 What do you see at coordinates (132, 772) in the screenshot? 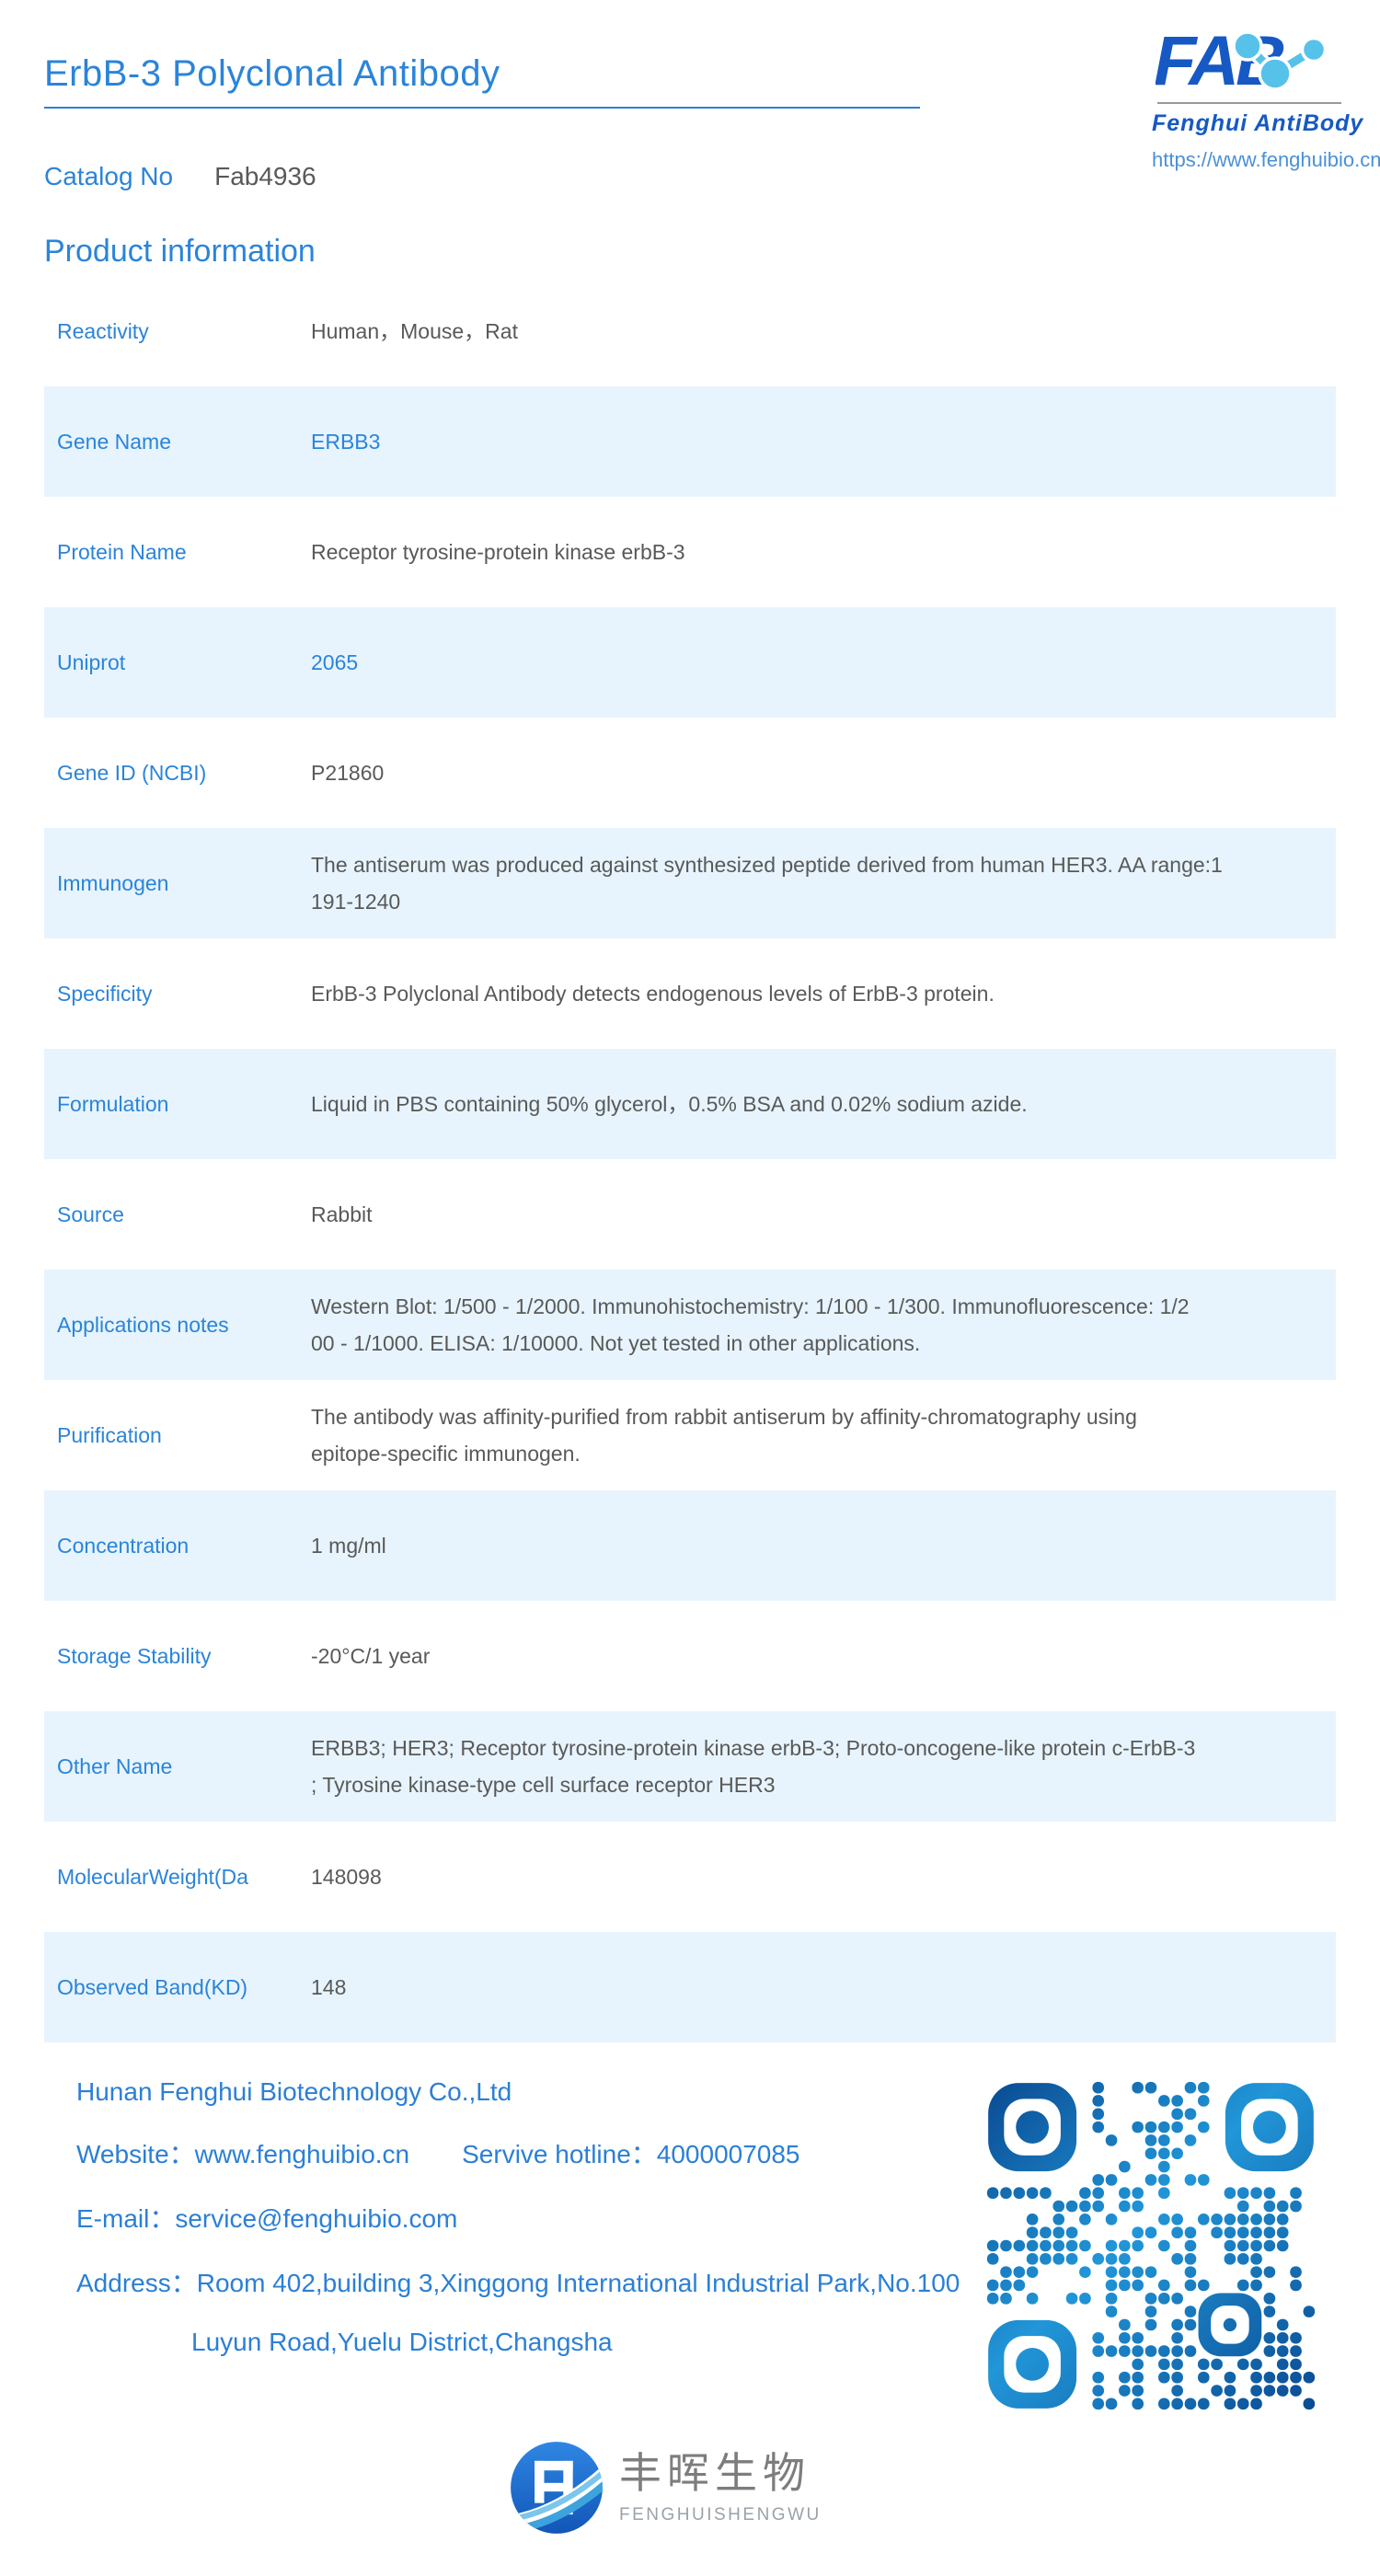
I see `row-label: Gene ID (NCBI)` at bounding box center [132, 772].